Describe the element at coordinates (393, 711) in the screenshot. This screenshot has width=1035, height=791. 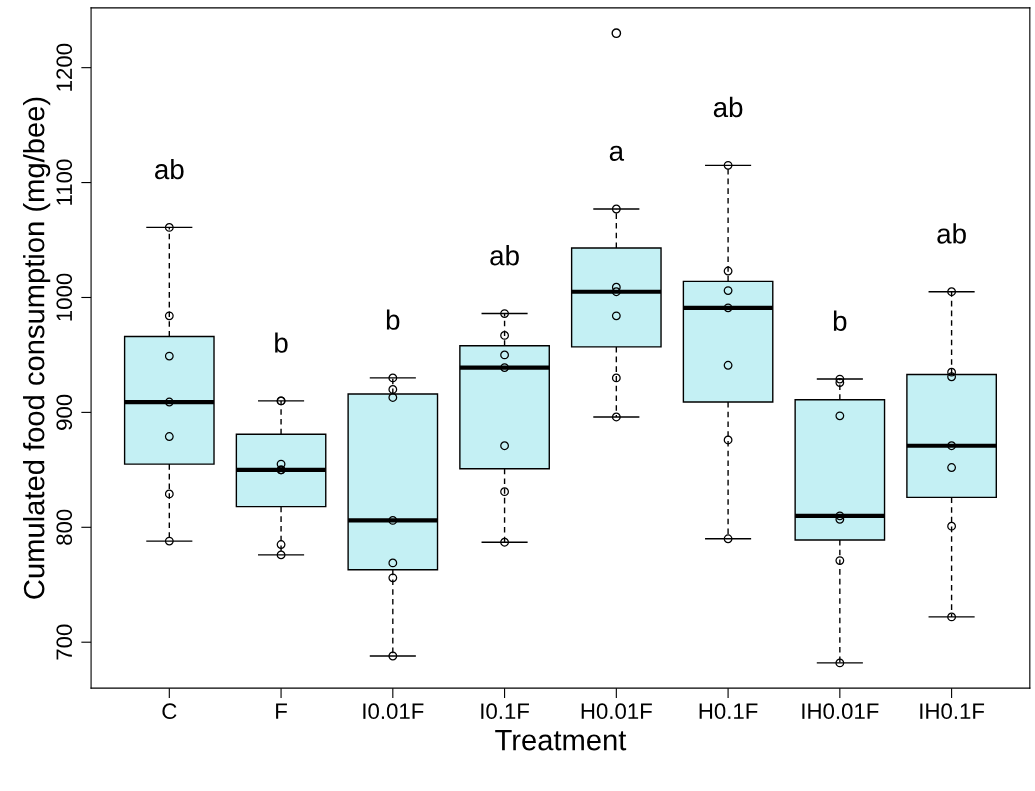
I see `x-tick-label: I0.01F` at that location.